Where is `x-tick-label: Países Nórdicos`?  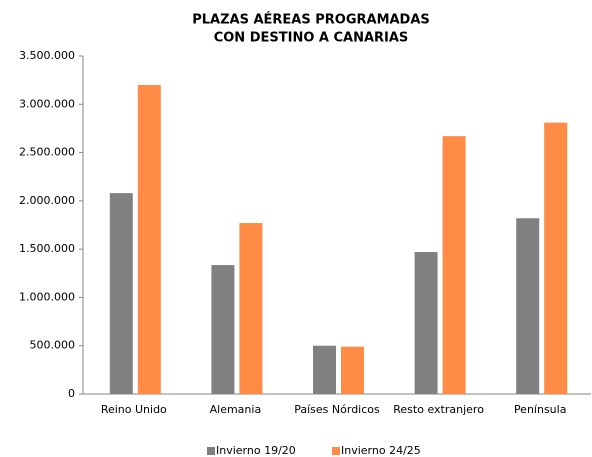 x-tick-label: Países Nórdicos is located at coordinates (337, 409).